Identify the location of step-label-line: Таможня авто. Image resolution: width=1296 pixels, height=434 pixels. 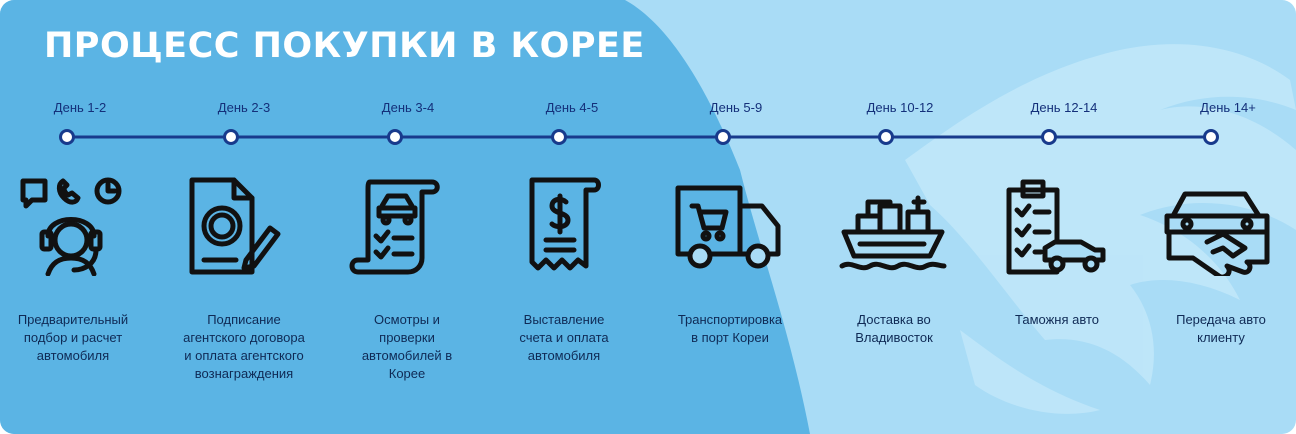
(1057, 319).